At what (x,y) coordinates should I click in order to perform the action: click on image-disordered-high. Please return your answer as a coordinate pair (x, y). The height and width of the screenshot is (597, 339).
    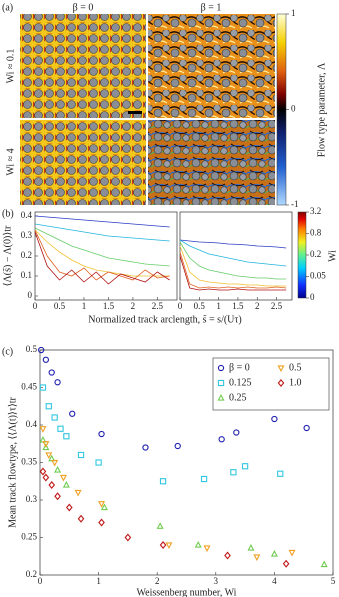
    Looking at the image, I should click on (211, 162).